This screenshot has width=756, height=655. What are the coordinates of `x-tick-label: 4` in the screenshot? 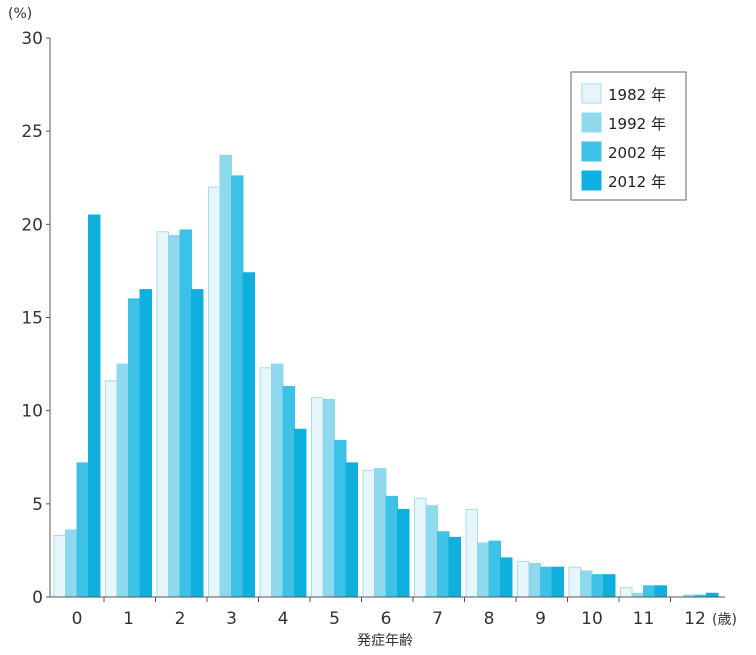 It's located at (283, 619).